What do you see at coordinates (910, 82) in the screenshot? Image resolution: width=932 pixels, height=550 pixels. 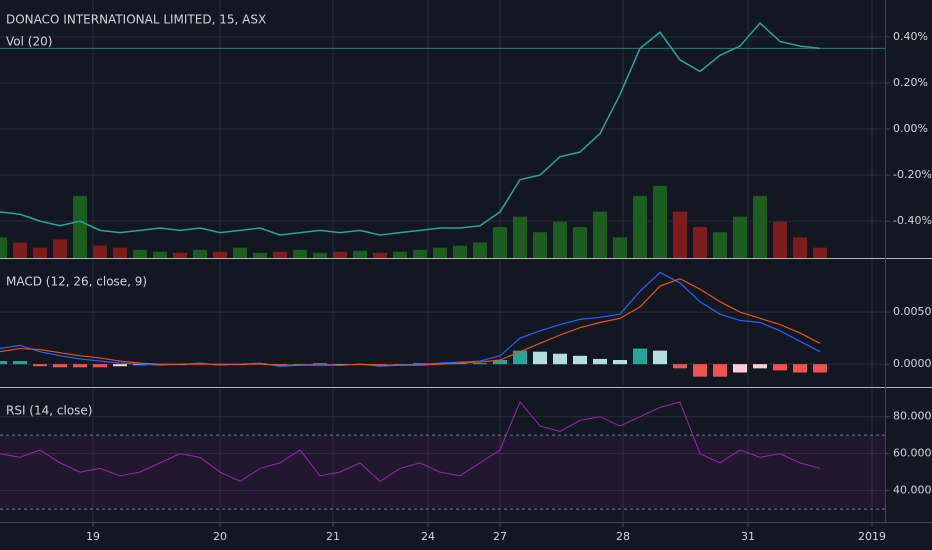 I see `y-tick-label: 0.20%` at bounding box center [910, 82].